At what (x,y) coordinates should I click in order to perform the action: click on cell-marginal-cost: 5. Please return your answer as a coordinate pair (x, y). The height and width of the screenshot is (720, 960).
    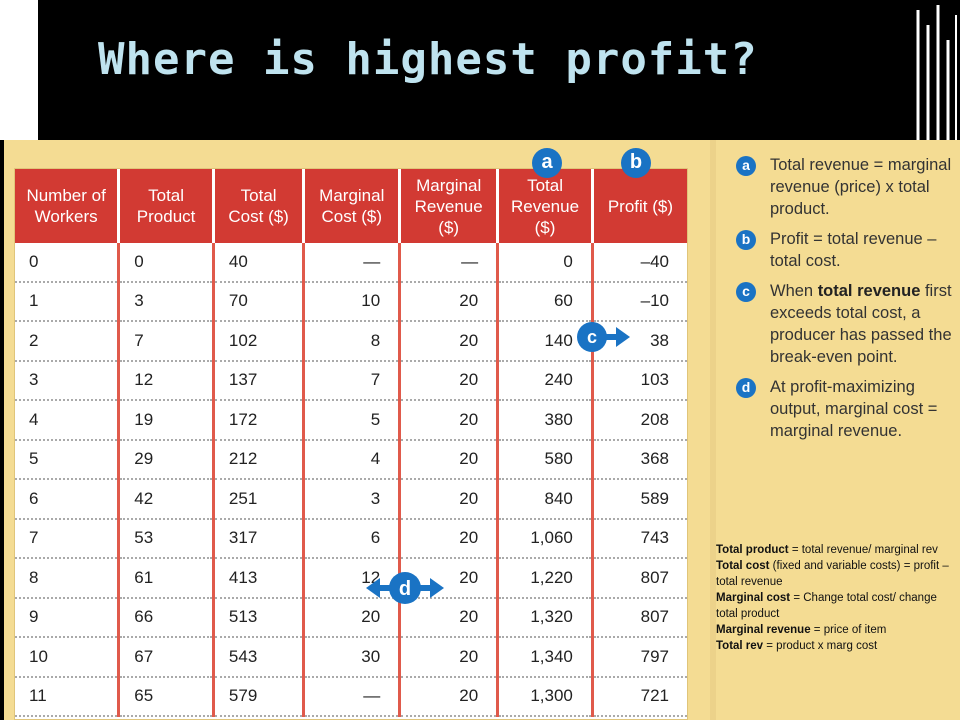
    Looking at the image, I should click on (352, 420).